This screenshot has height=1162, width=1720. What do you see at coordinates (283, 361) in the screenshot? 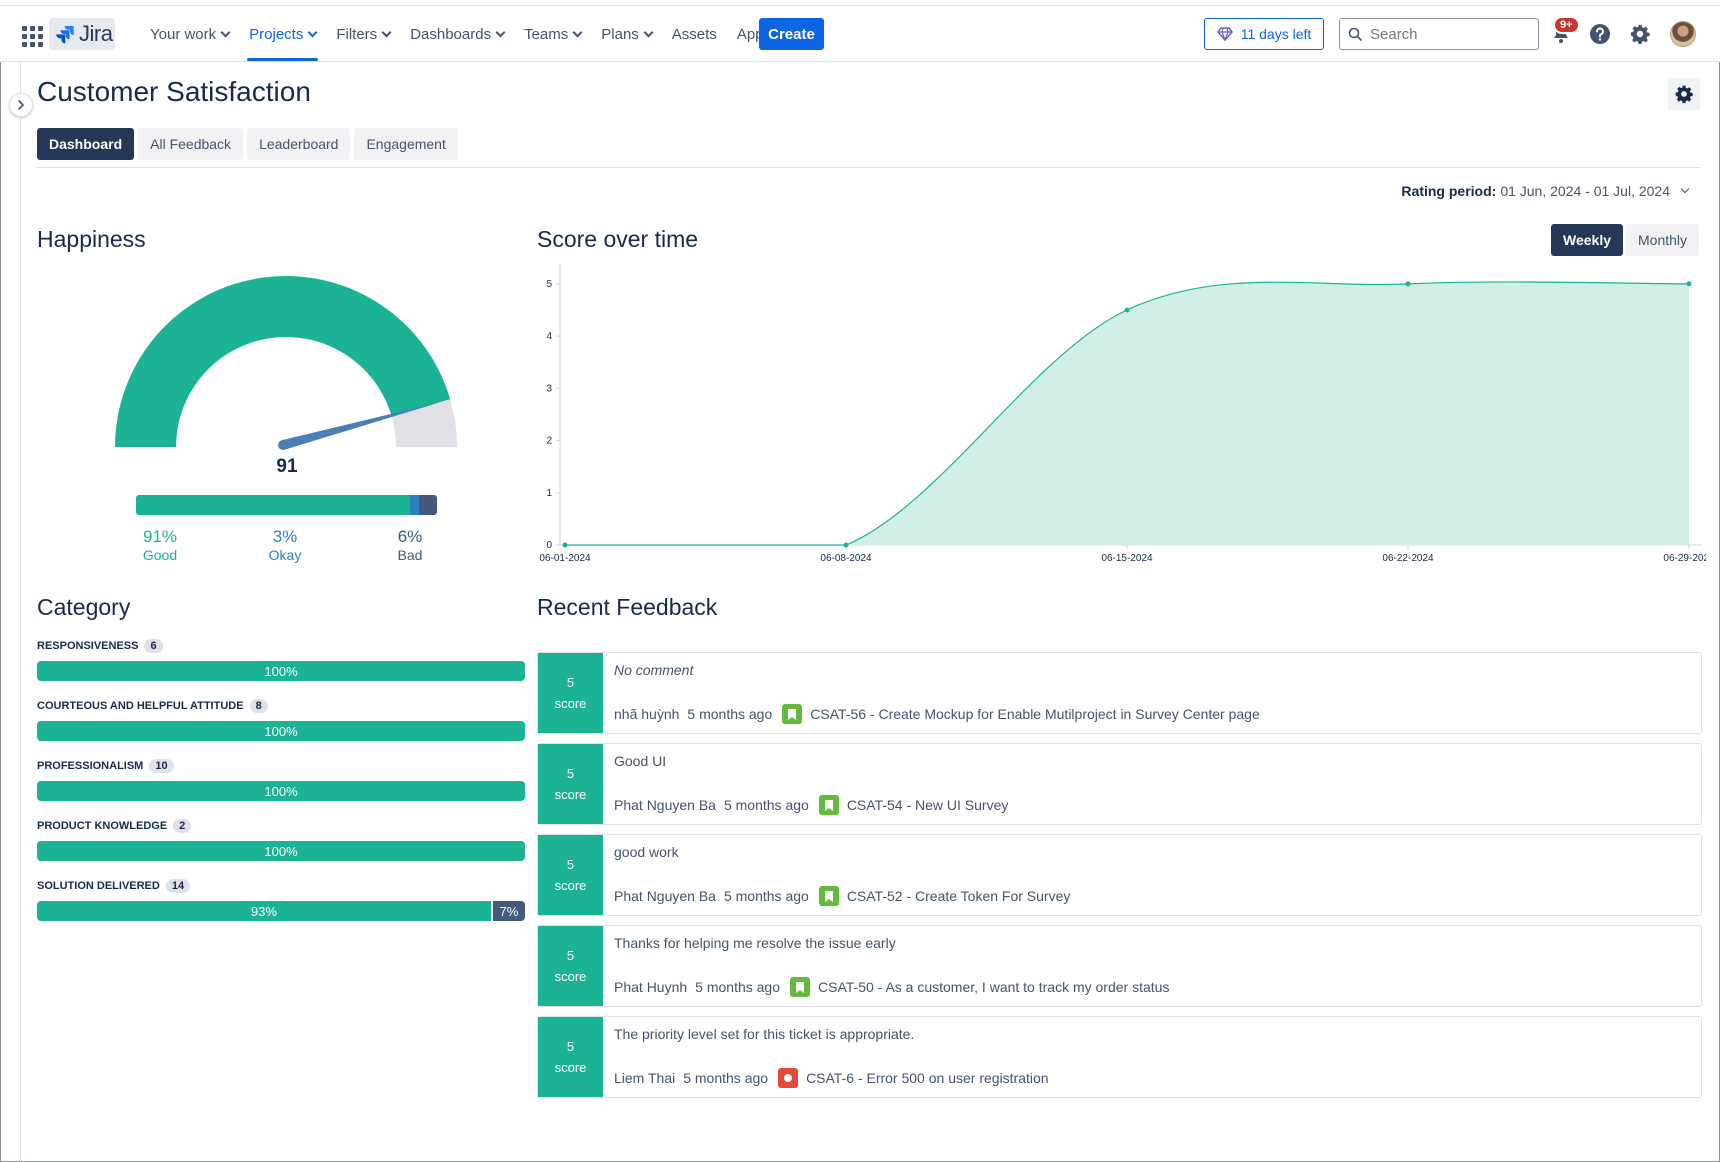
I see `gauge-good-arc` at bounding box center [283, 361].